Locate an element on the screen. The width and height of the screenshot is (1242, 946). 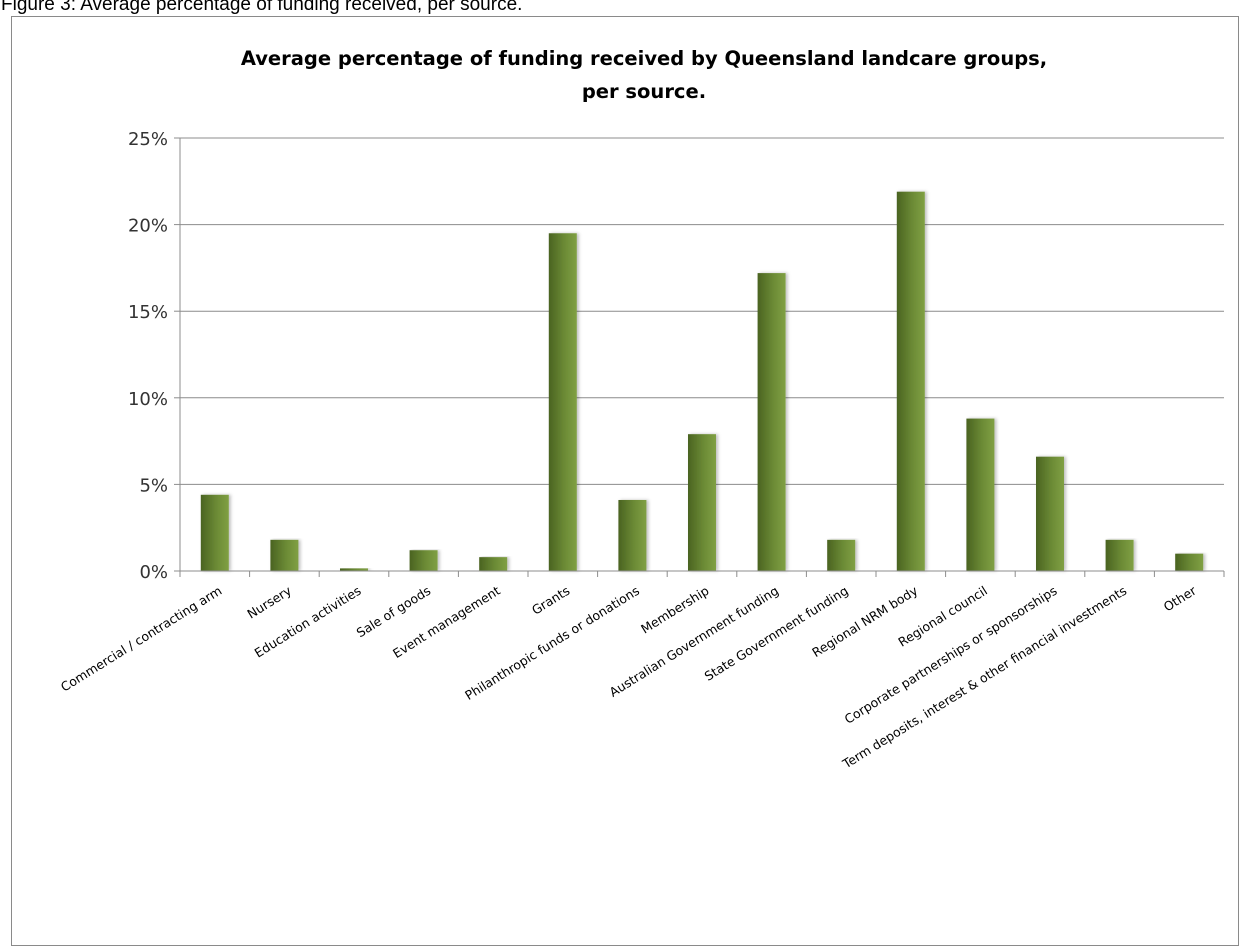
x-tick-label: Nursery is located at coordinates (269, 602).